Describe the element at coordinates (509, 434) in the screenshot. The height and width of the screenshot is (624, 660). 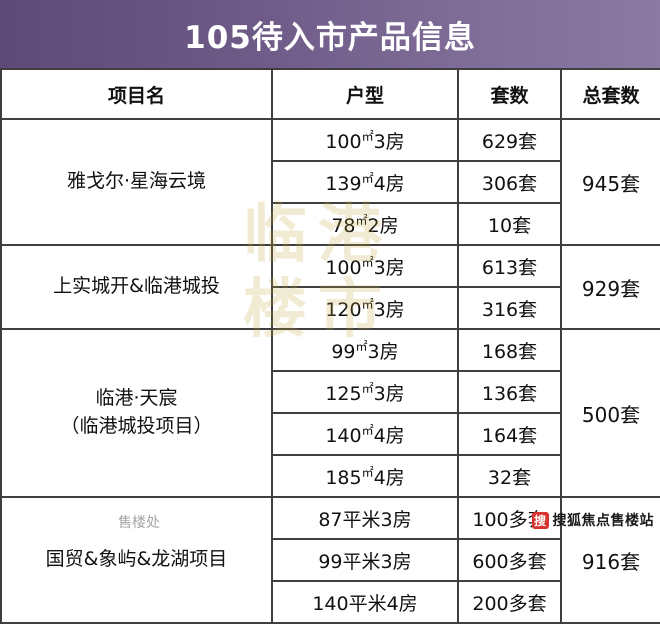
I see `unit-count: 164套` at that location.